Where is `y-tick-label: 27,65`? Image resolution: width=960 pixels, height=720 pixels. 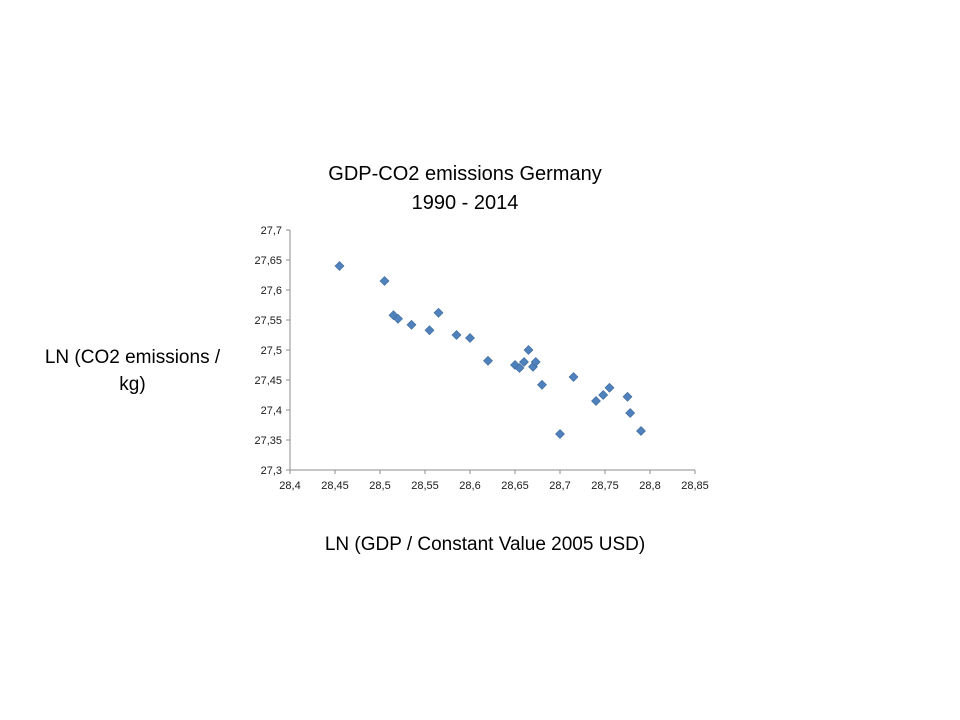
y-tick-label: 27,65 is located at coordinates (268, 261).